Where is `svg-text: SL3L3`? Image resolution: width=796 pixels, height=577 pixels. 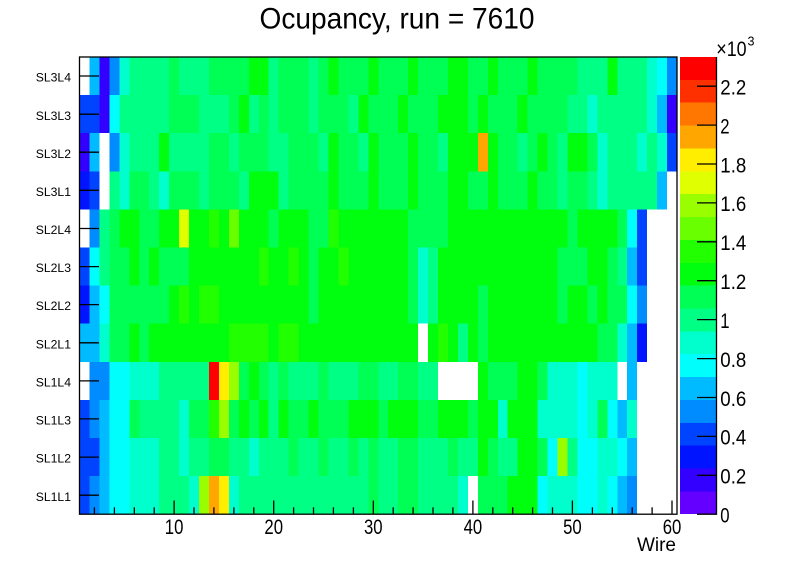
svg-text: SL3L3 is located at coordinates (53, 116).